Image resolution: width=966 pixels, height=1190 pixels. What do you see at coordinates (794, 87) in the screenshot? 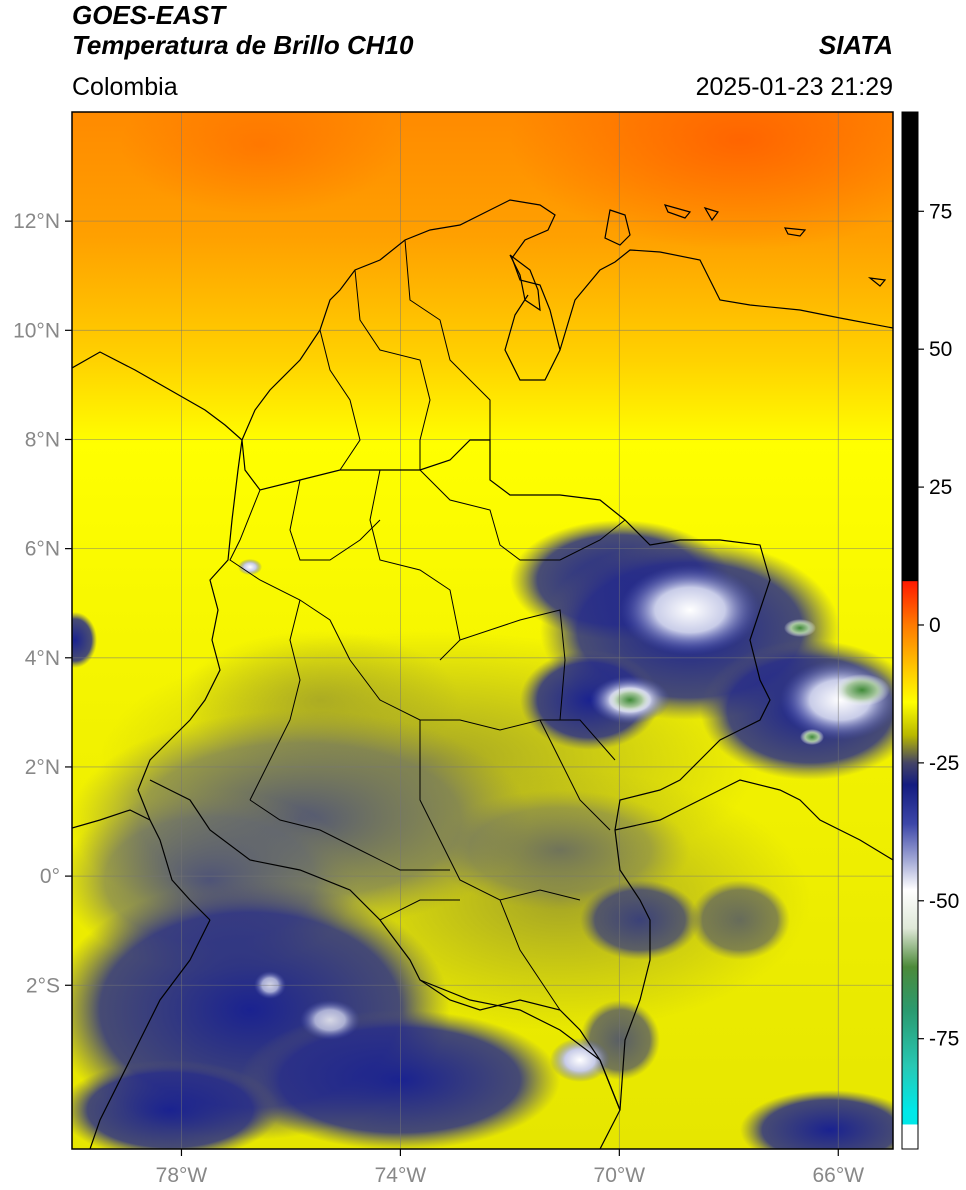
I see `datetime-label: 2025-01-23 21:29` at bounding box center [794, 87].